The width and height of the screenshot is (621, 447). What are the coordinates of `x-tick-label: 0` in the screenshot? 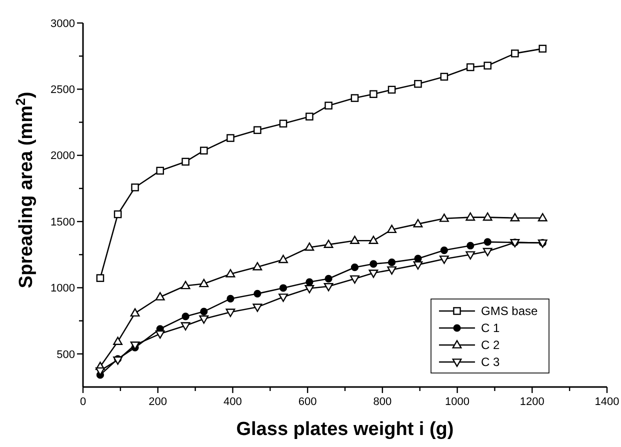 It's located at (83, 402).